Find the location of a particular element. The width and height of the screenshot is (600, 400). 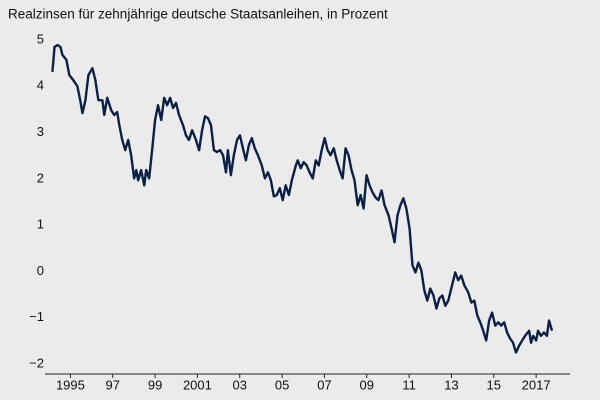

y-tick-label: 3 is located at coordinates (40, 131).